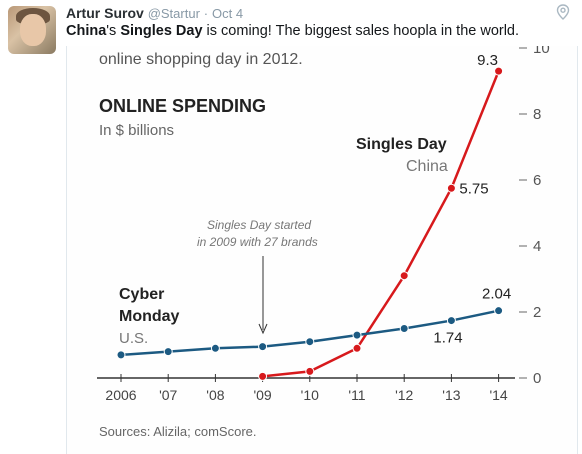  I want to click on x-tick-label: 2006, so click(120, 395).